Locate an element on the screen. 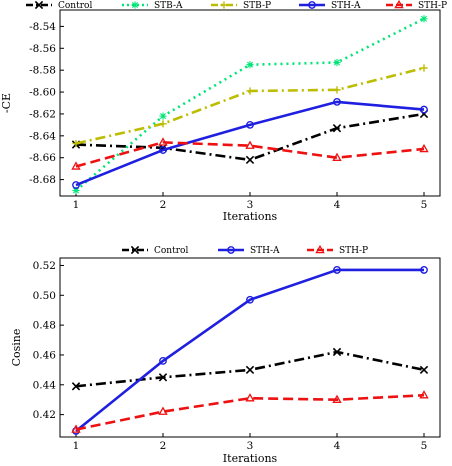 This screenshot has height=466, width=452. y-tick-label: 0.46 is located at coordinates (45, 355).